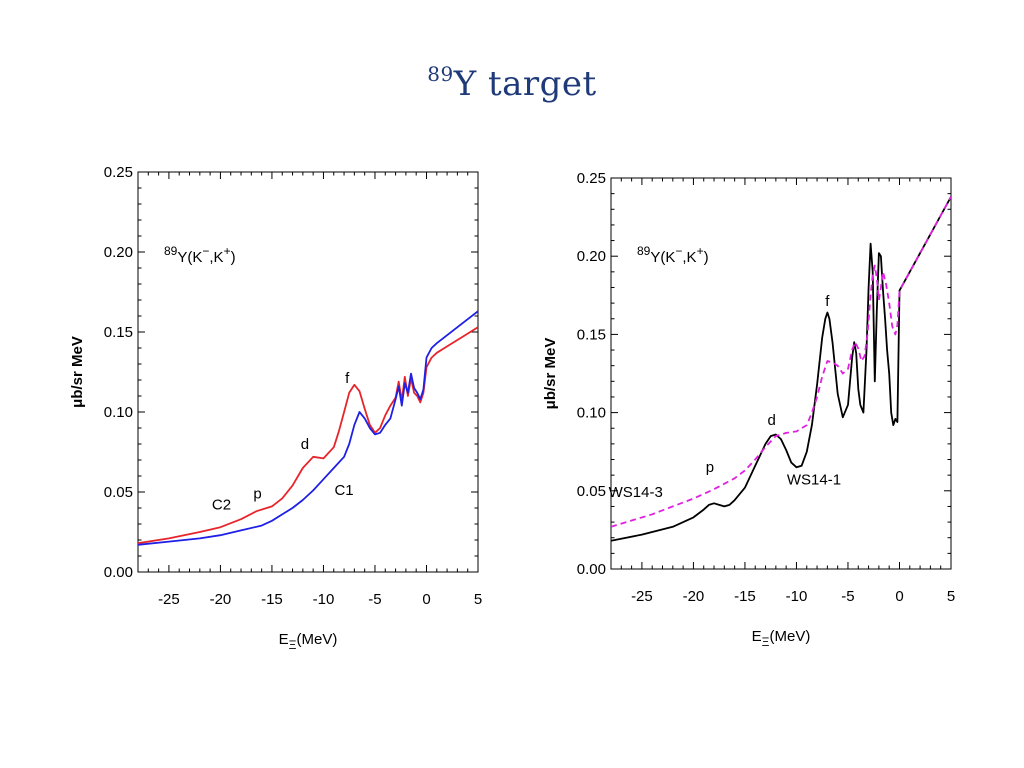  What do you see at coordinates (525, 84) in the screenshot?
I see `title-main: Y target` at bounding box center [525, 84].